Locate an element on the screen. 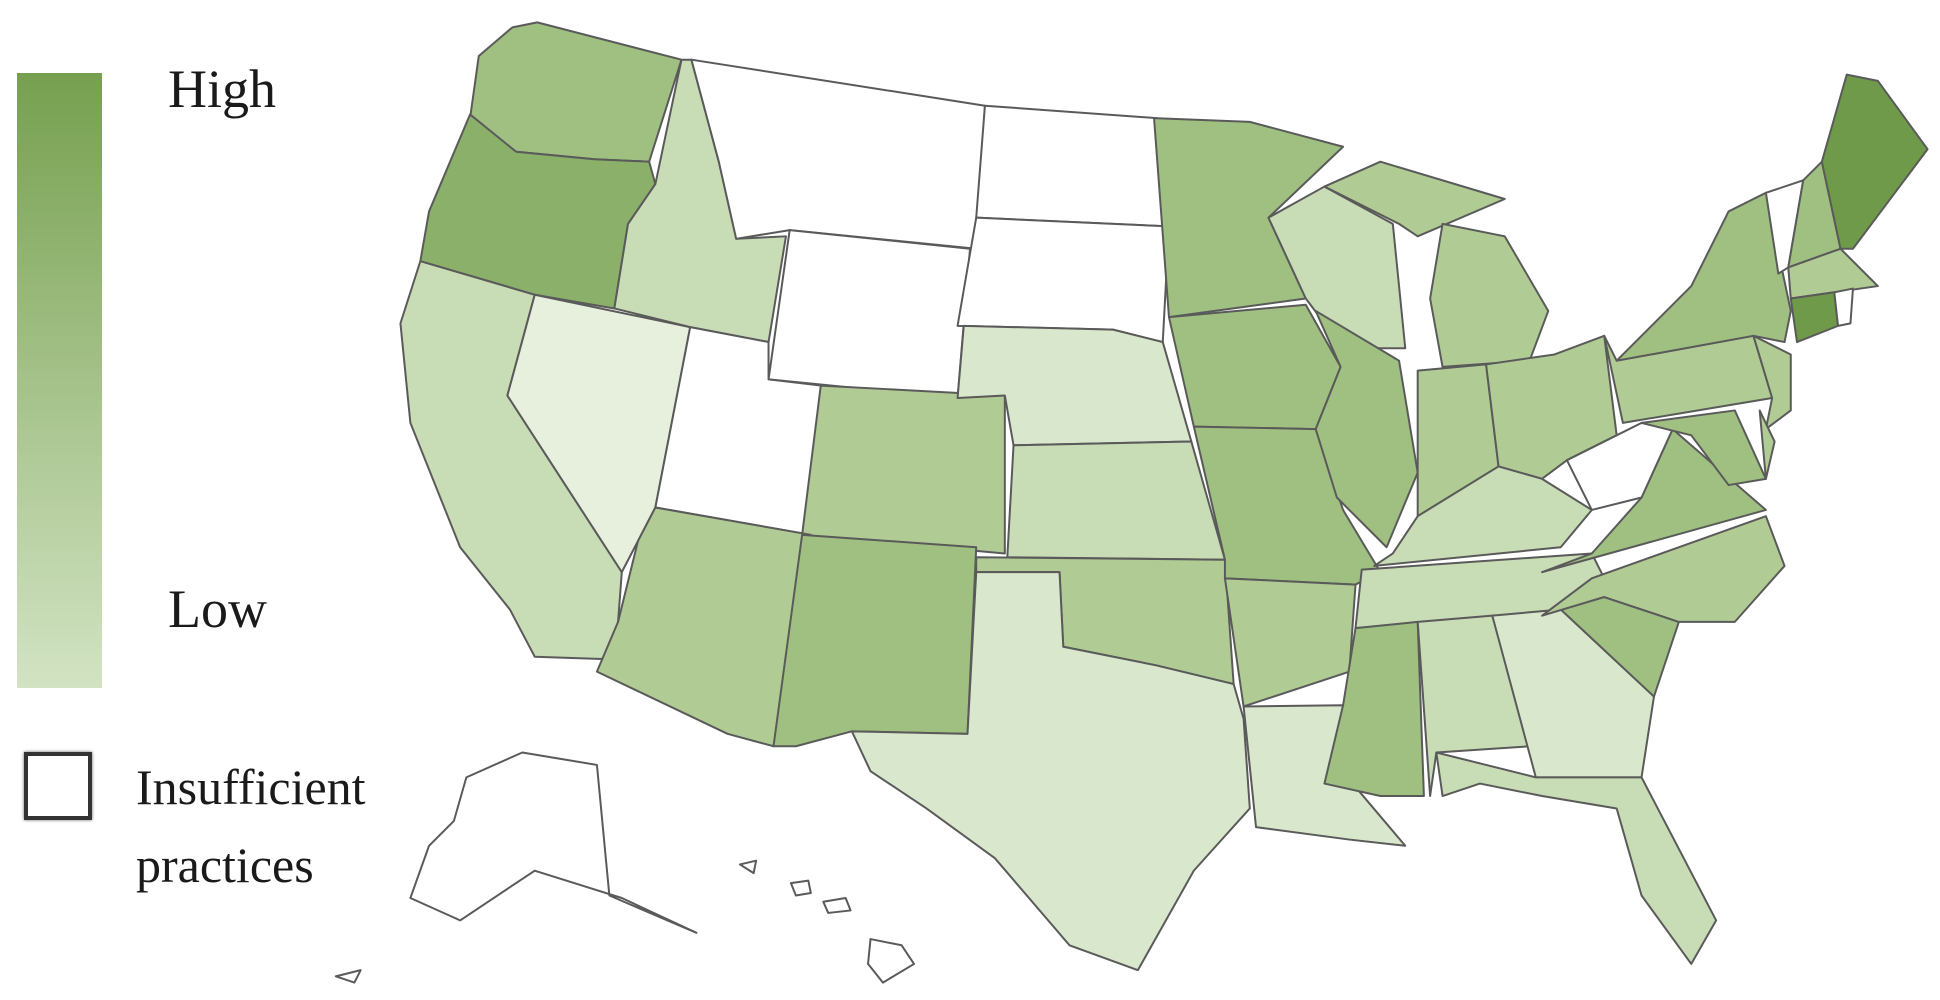 The image size is (1940, 1000). state-shape-co is located at coordinates (903, 469).